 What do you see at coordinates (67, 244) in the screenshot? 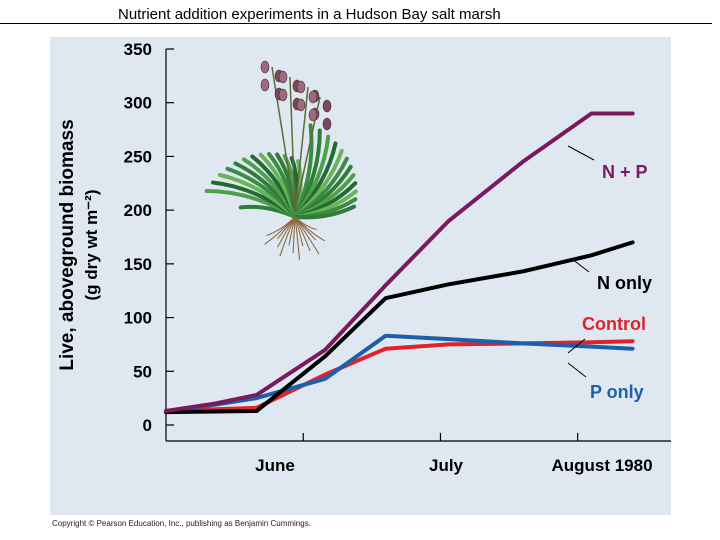
I see `y-axis-label-line1: Live, aboveground biomass` at bounding box center [67, 244].